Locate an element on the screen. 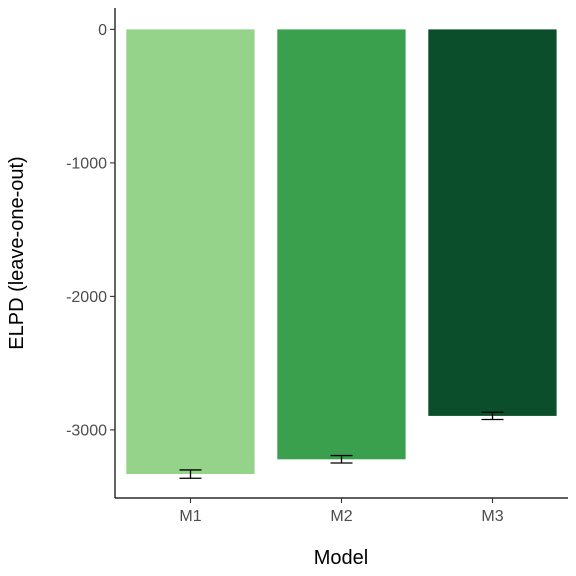  y-tick-label: -1000 is located at coordinates (86, 163).